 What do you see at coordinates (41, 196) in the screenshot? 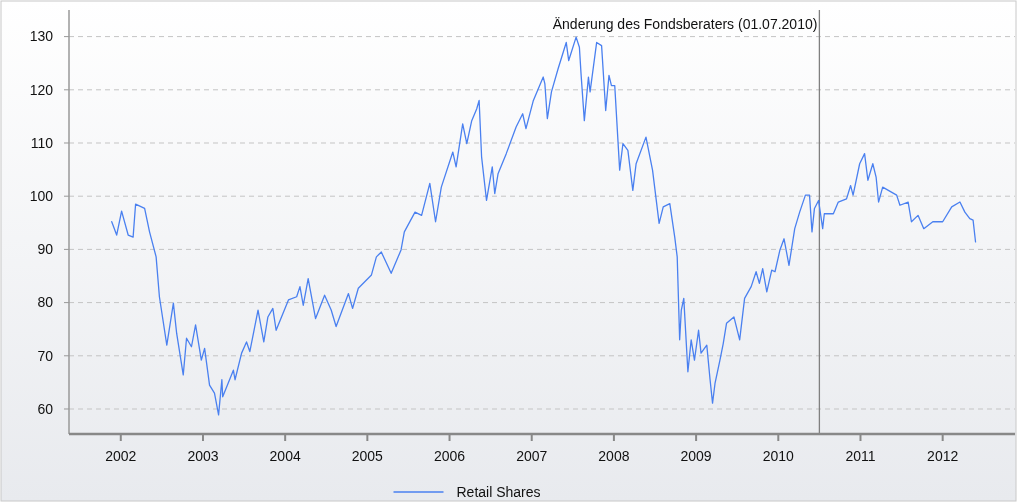
I see `y-tick-label: 100` at bounding box center [41, 196].